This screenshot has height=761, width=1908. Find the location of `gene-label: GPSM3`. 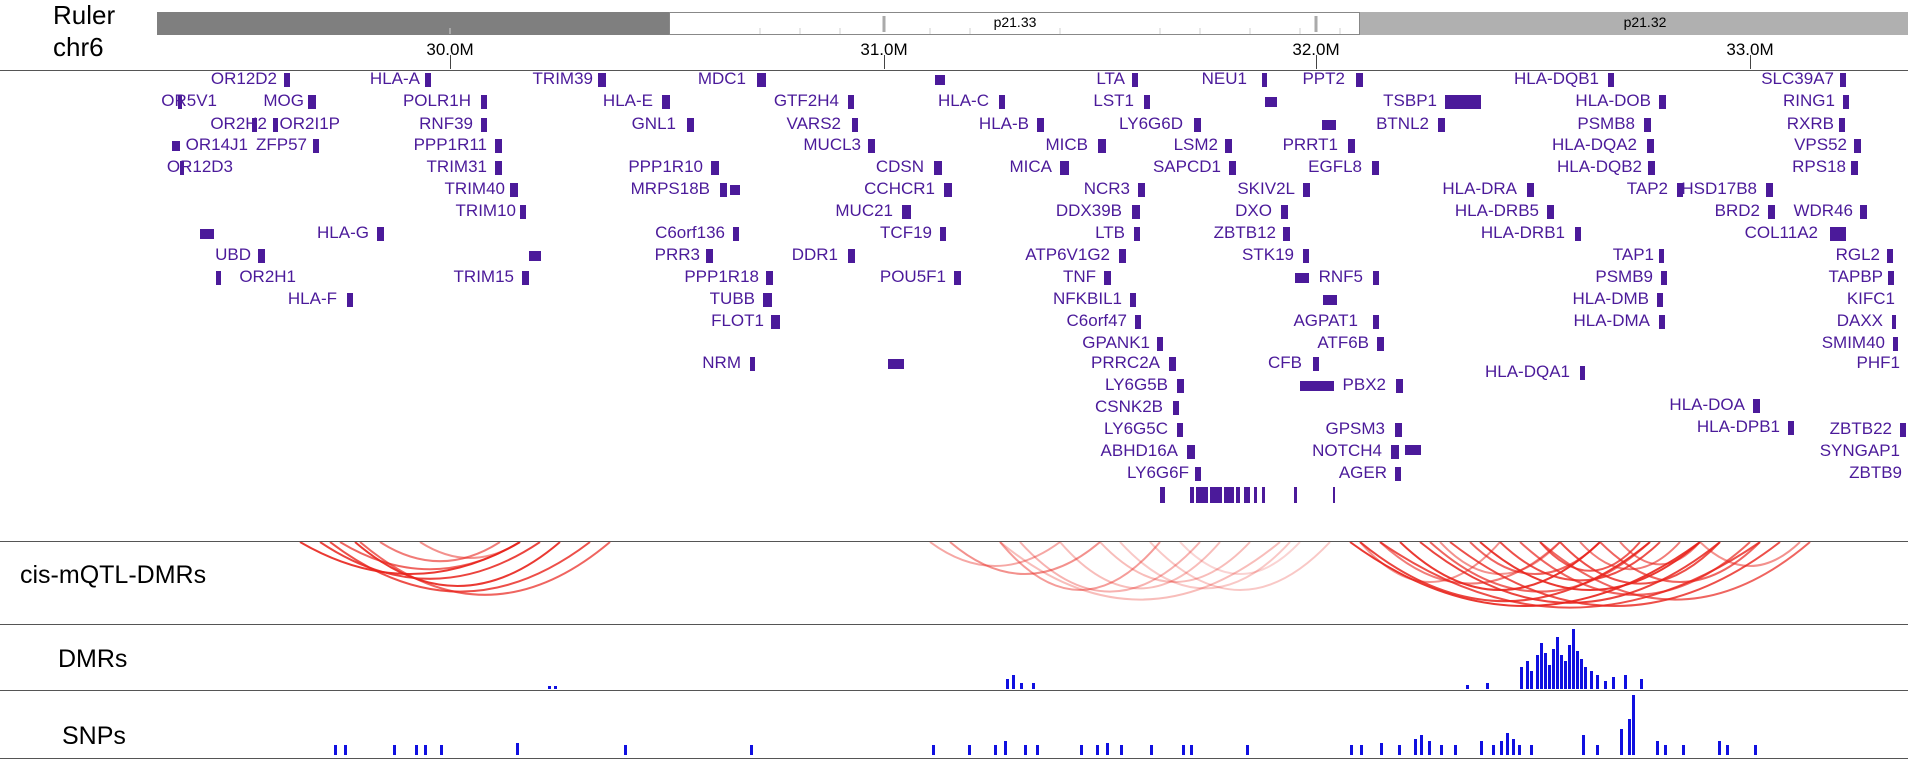

gene-label: GPSM3 is located at coordinates (1355, 428).